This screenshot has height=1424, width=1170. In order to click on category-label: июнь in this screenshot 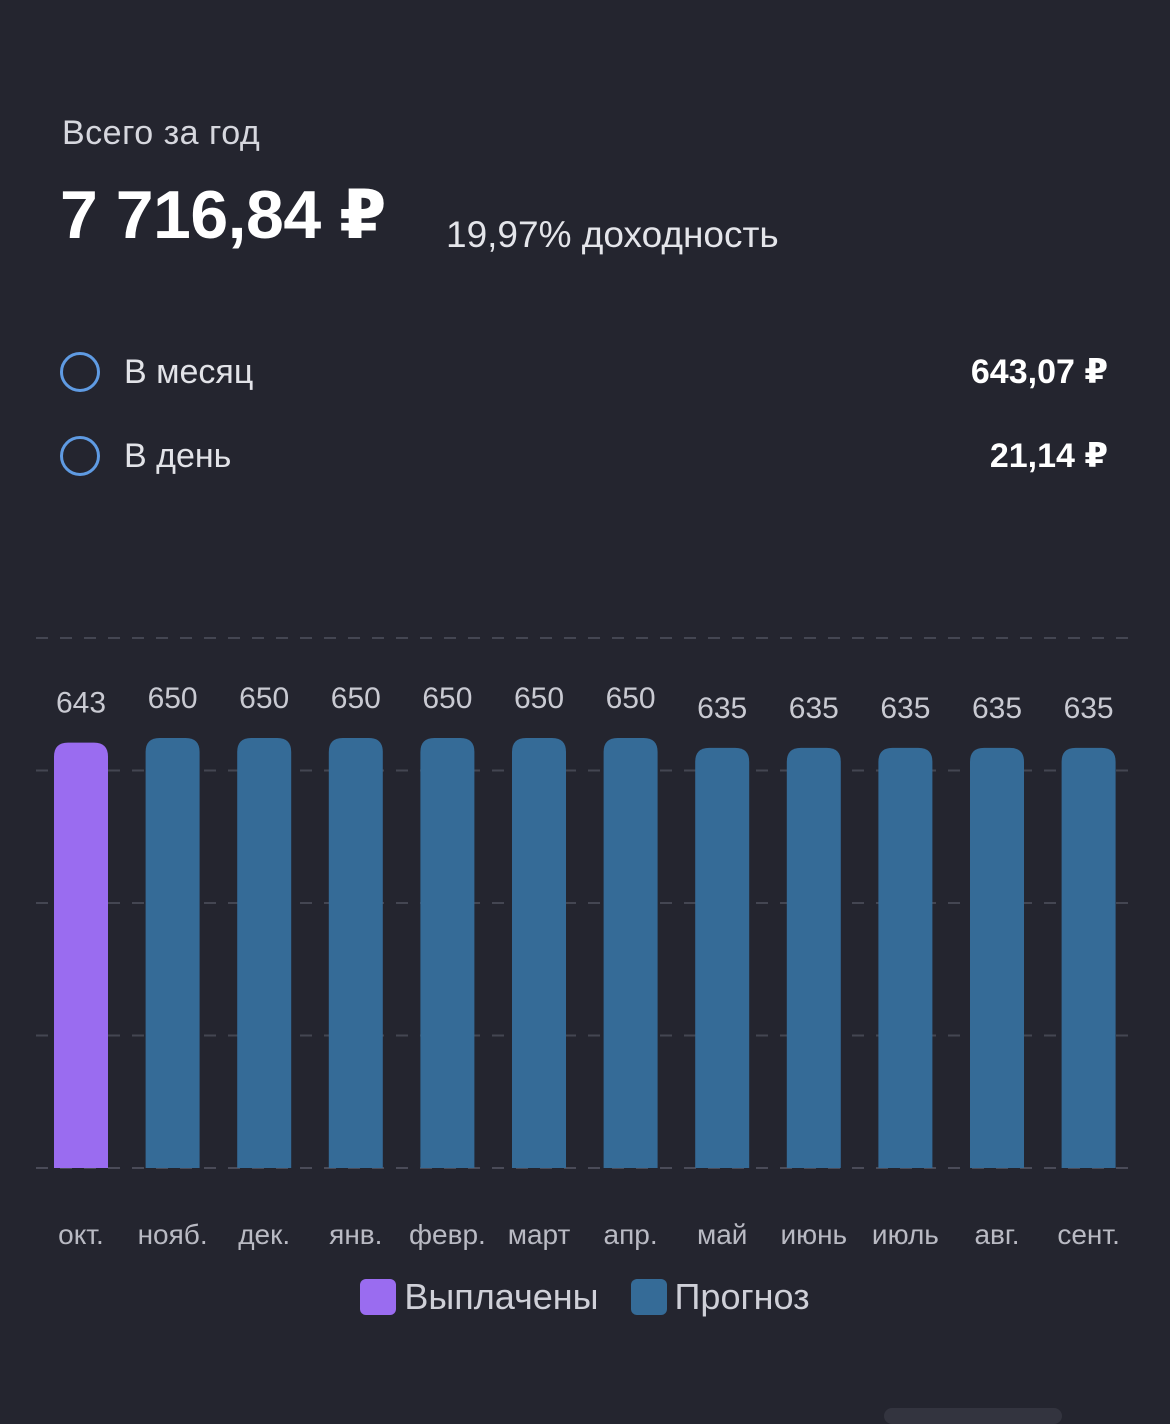, I will do `click(813, 1234)`.